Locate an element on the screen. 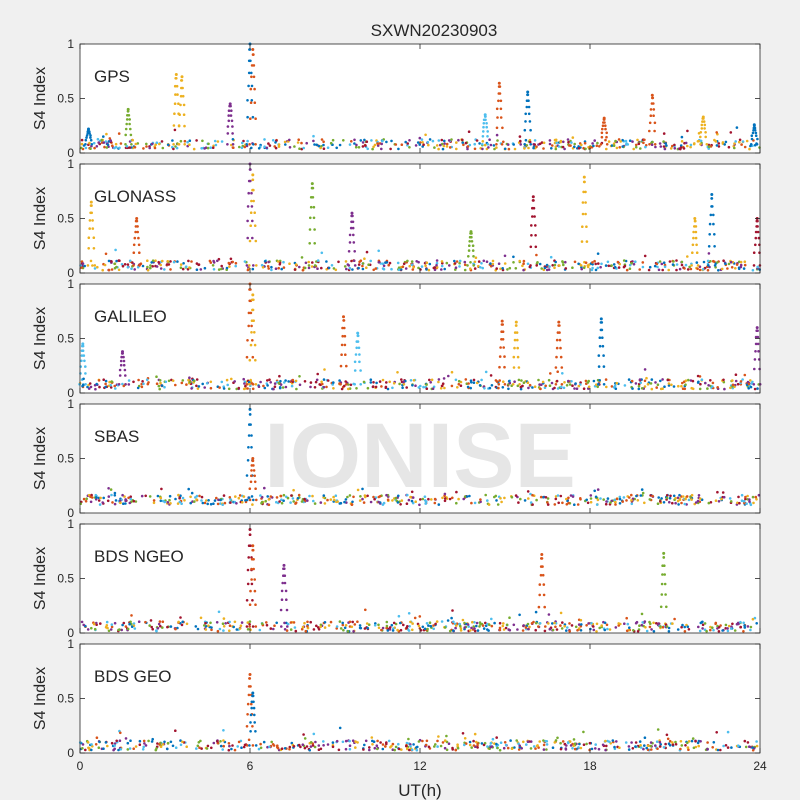  plot-area is located at coordinates (420, 338).